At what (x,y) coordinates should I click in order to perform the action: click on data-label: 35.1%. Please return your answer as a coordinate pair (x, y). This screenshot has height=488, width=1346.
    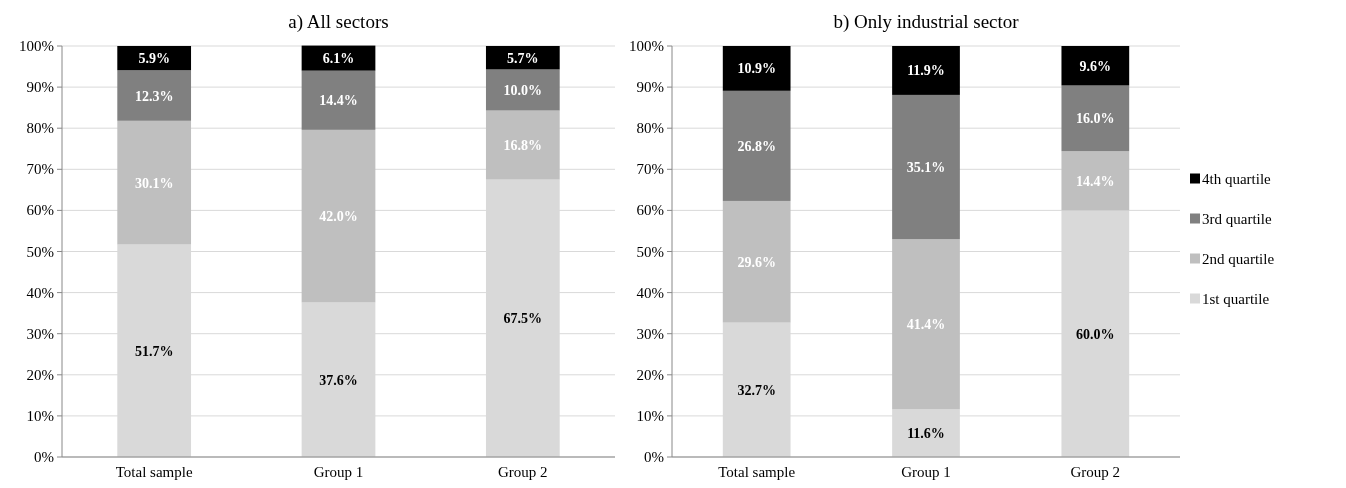
    Looking at the image, I should click on (926, 168).